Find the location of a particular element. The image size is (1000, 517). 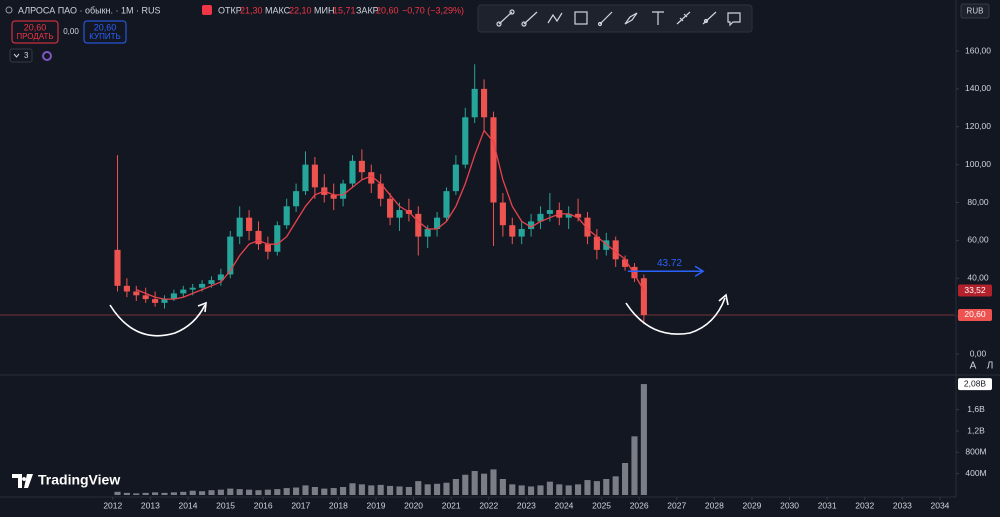

tool-trendline is located at coordinates (505, 18).